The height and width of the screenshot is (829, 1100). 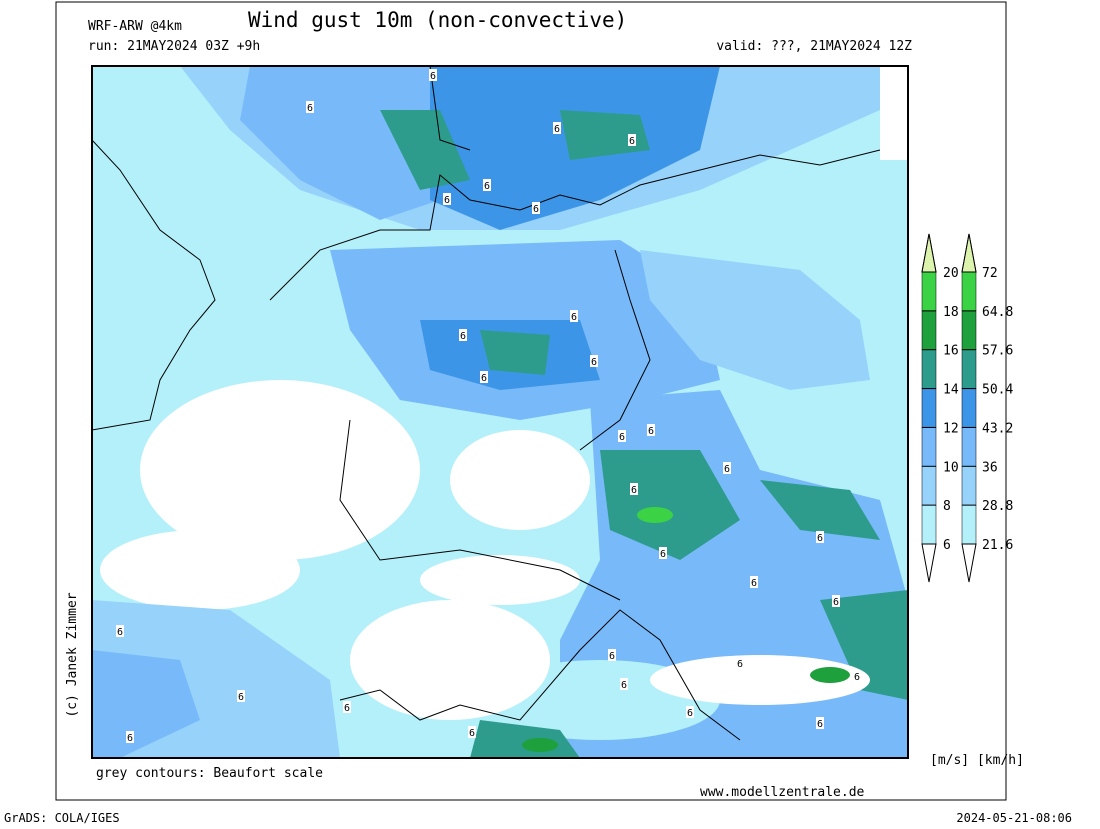 What do you see at coordinates (977, 760) in the screenshot?
I see `units: [m/s] [km/h]` at bounding box center [977, 760].